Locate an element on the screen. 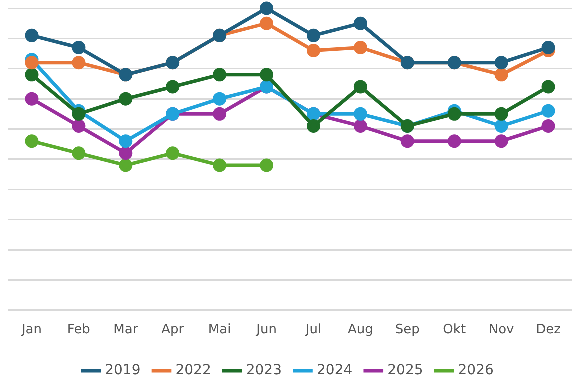 The height and width of the screenshot is (388, 582). x-tick-label: Aug is located at coordinates (361, 330).